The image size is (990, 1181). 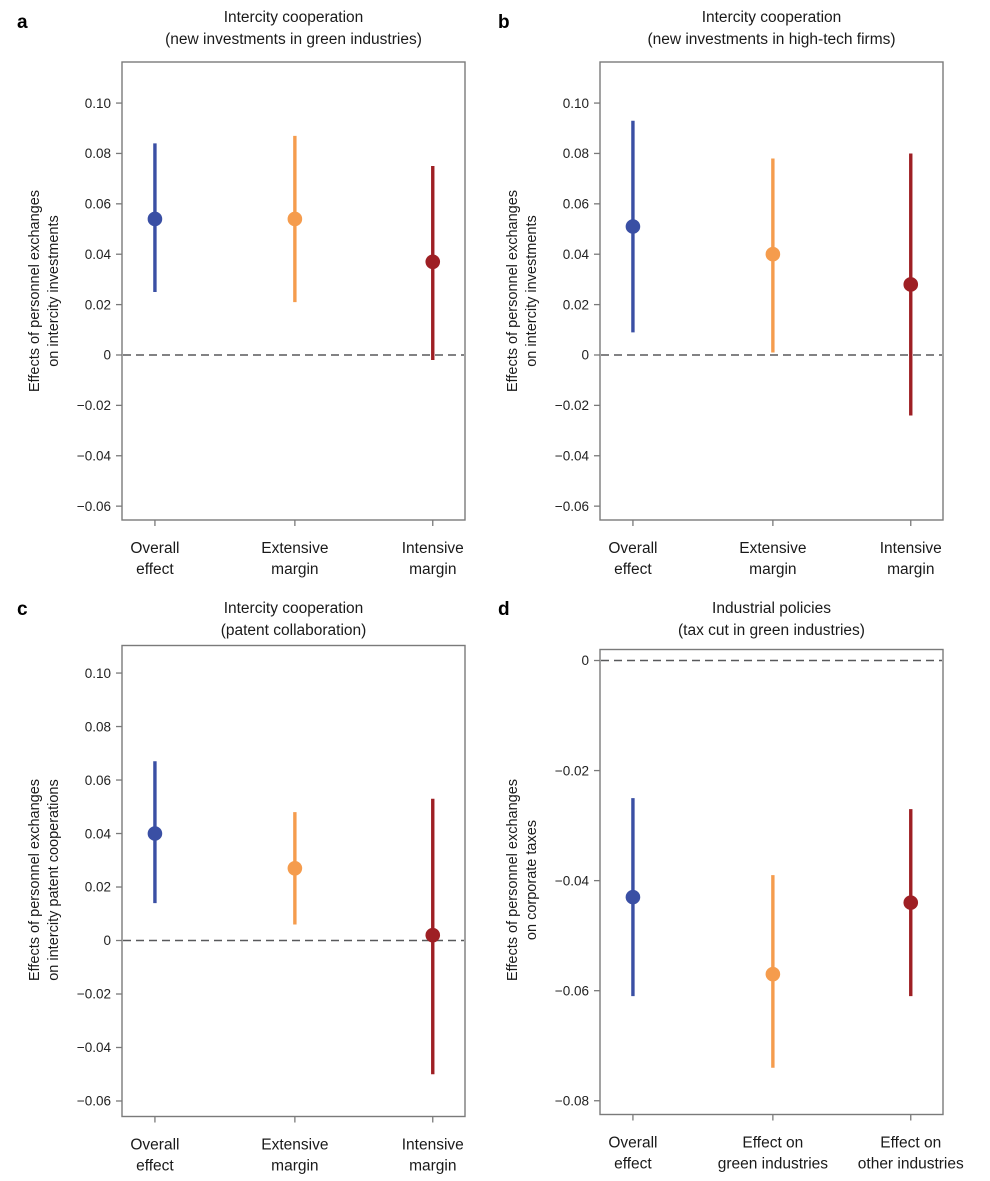 What do you see at coordinates (572, 1100) in the screenshot?
I see `y-tick-label: −0.08` at bounding box center [572, 1100].